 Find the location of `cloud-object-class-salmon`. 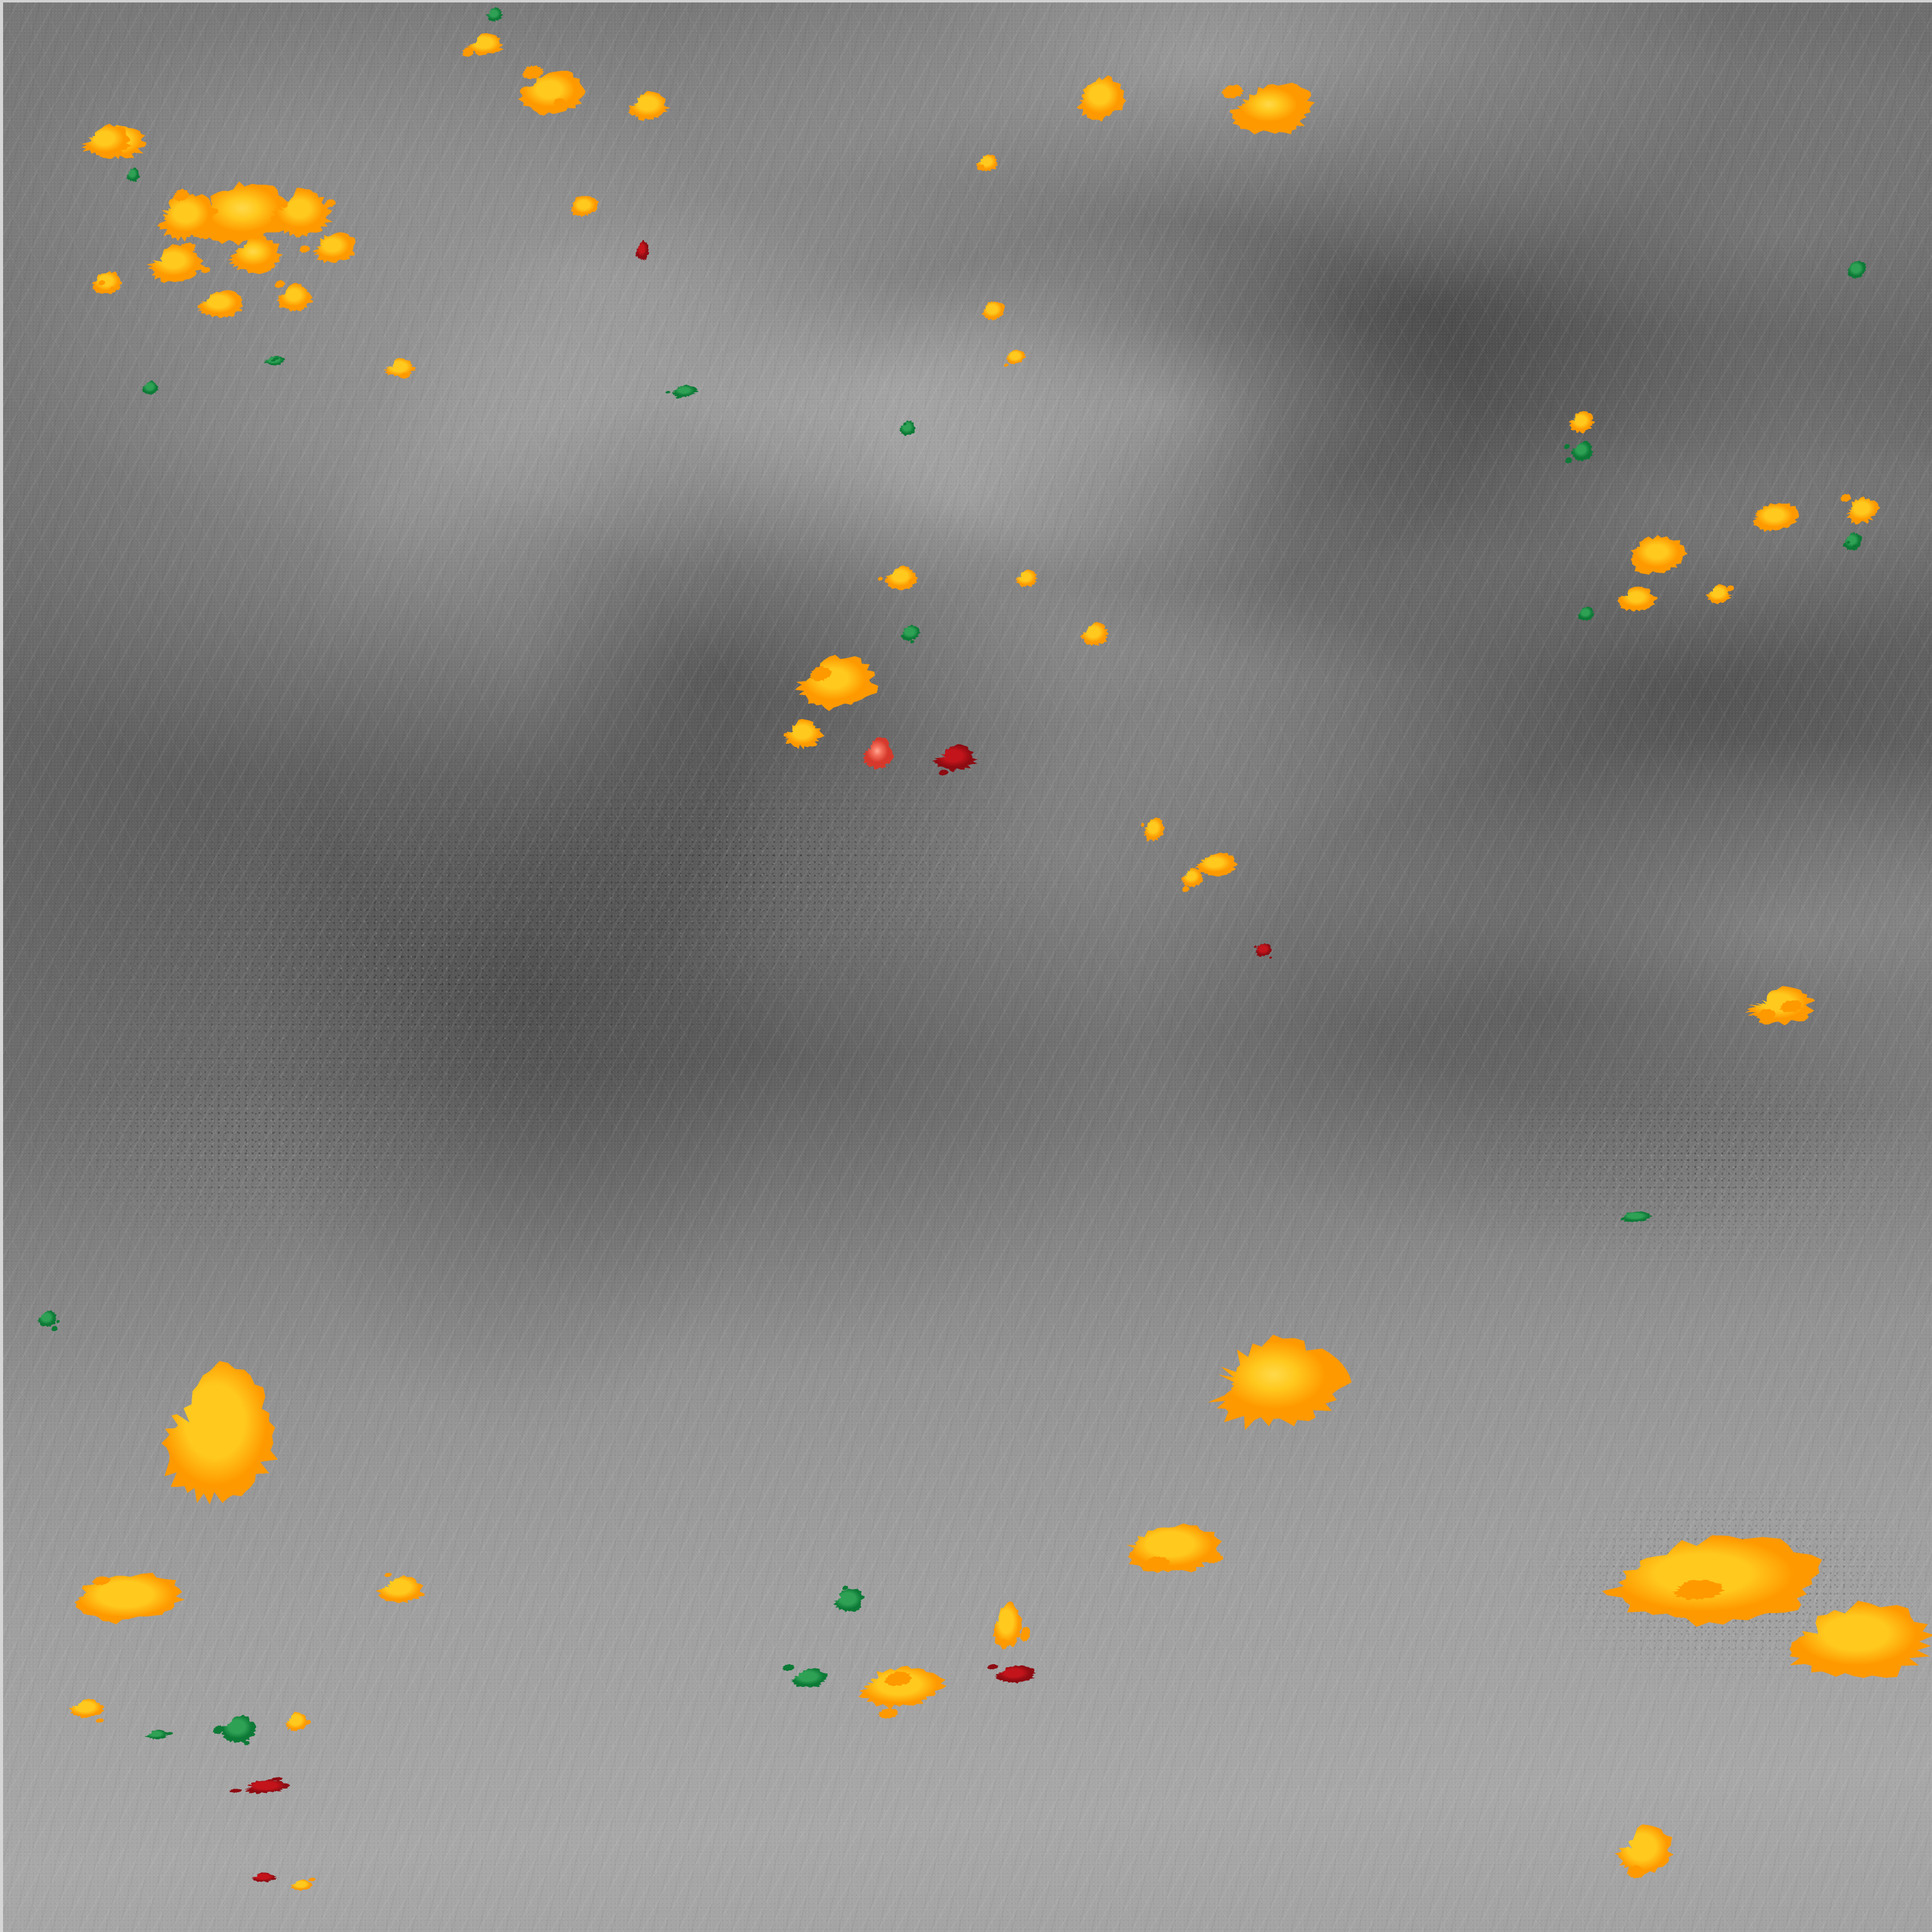

cloud-object-class-salmon is located at coordinates (875, 755).